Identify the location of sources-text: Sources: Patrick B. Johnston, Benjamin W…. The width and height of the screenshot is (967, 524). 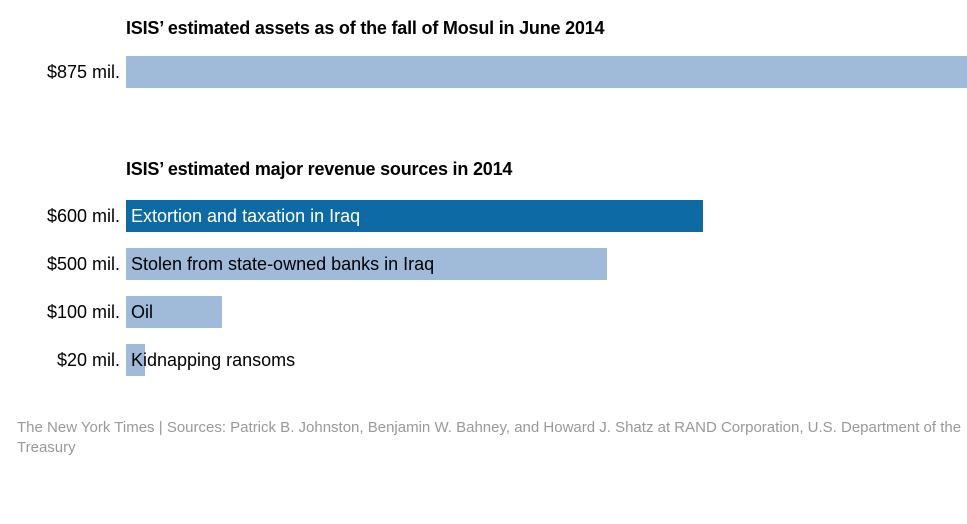
(489, 437).